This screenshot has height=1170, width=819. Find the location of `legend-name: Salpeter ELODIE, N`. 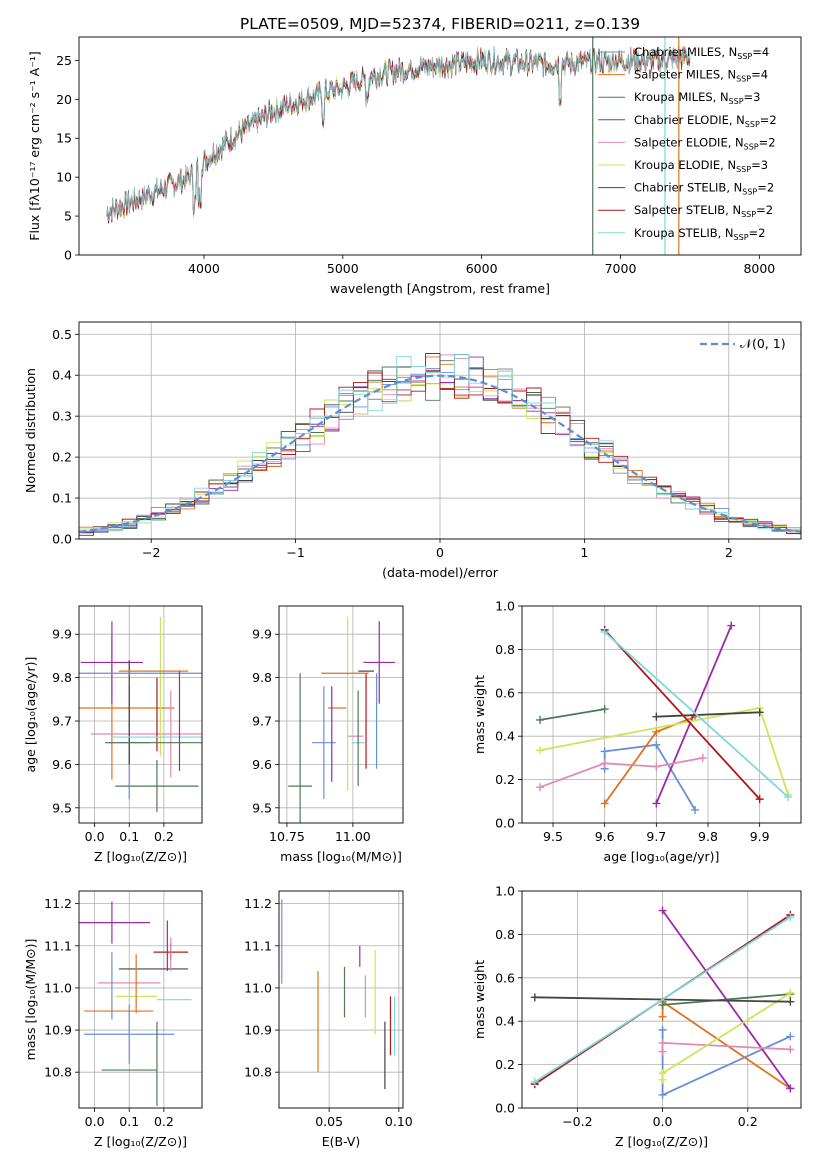

legend-name: Salpeter ELODIE, N is located at coordinates (689, 142).